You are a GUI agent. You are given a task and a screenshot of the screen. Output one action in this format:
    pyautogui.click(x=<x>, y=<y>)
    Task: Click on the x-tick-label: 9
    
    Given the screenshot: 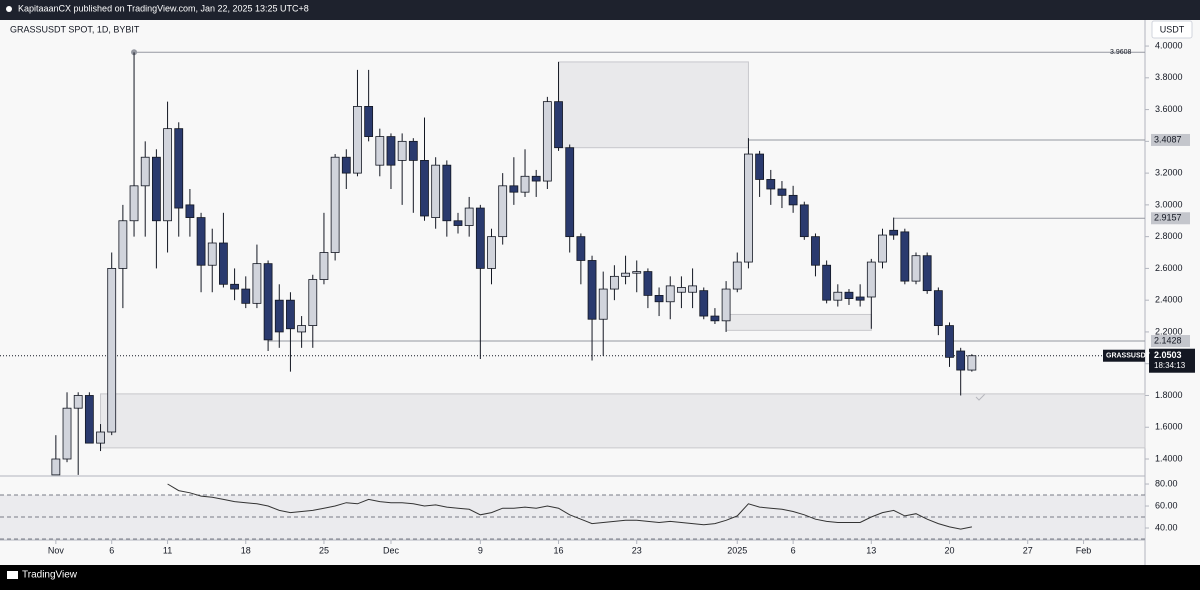 What is the action you would take?
    pyautogui.click(x=480, y=550)
    